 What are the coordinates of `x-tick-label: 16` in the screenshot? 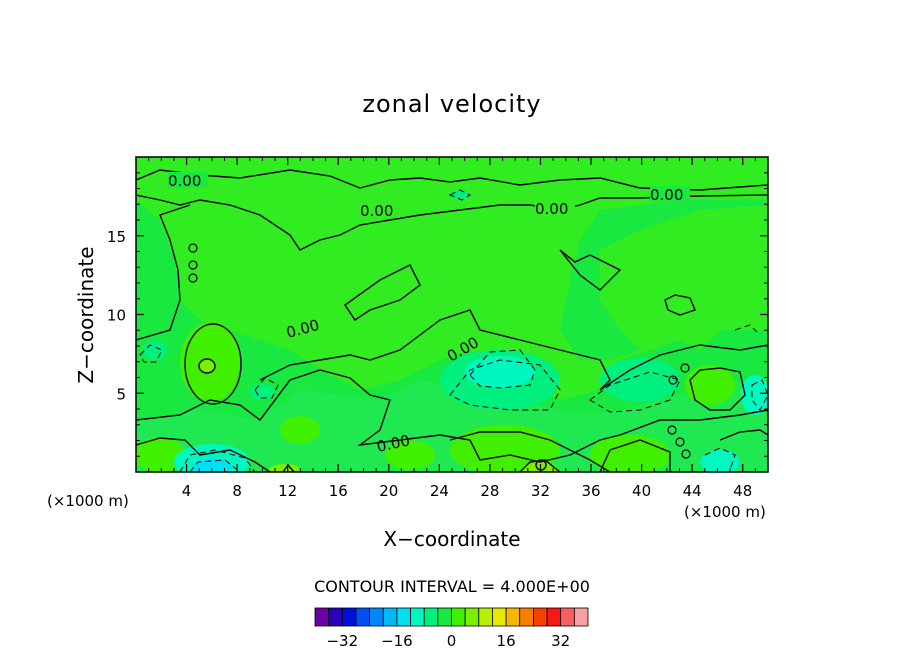 It's located at (338, 491).